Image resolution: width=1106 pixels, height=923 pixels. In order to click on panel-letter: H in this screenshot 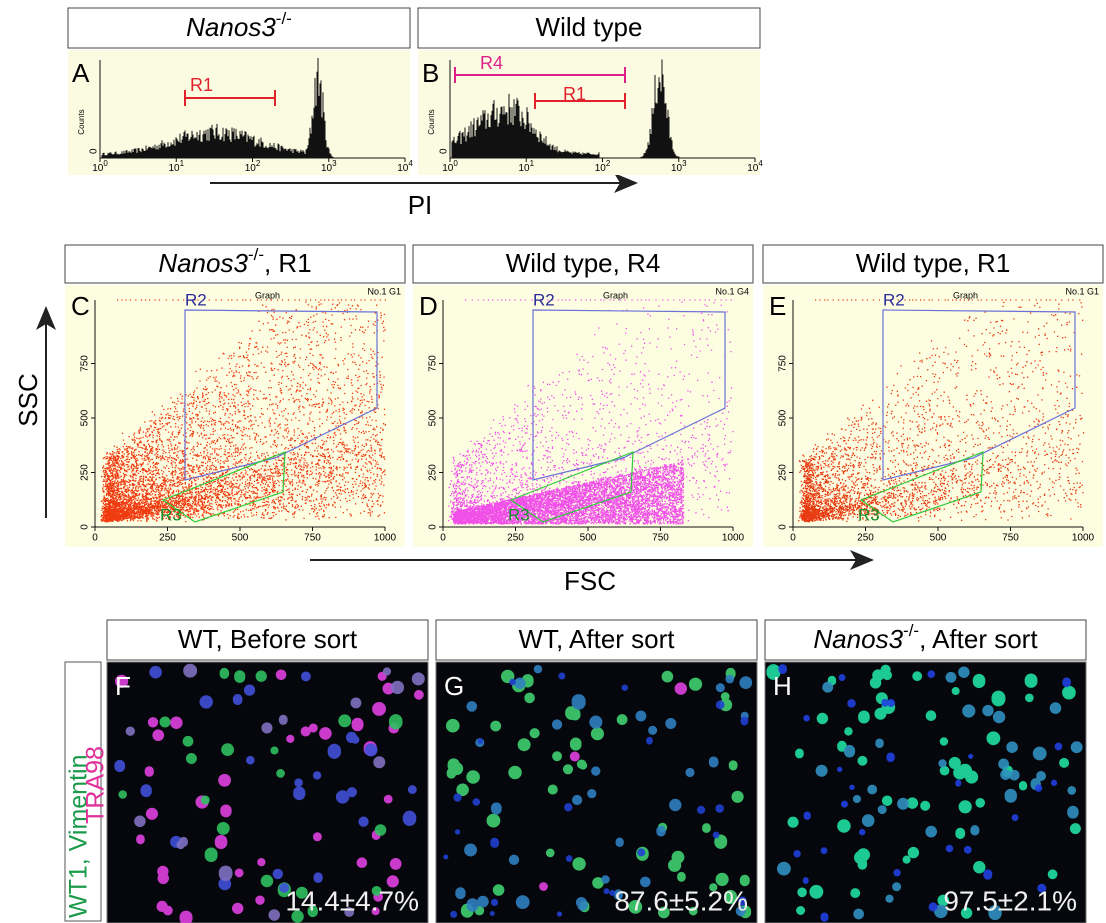, I will do `click(782, 686)`.